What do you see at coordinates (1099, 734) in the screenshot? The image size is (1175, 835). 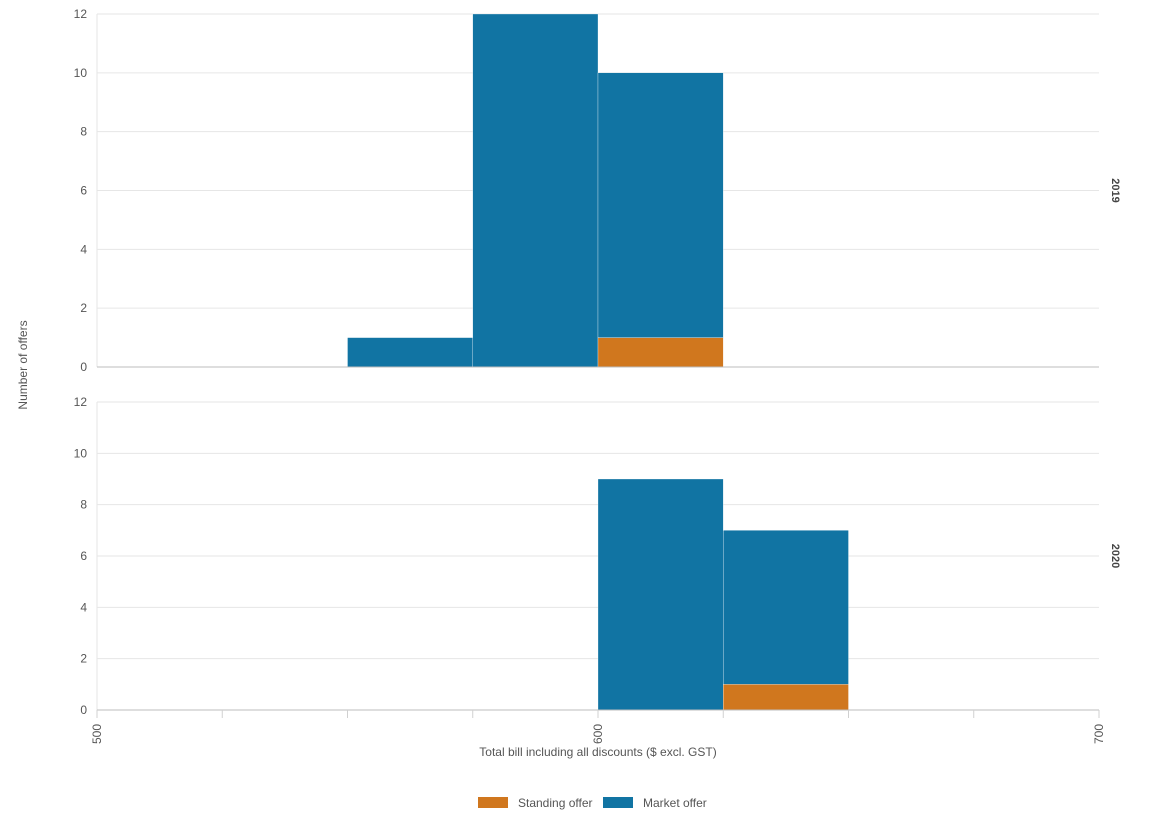 I see `x-tick-label: 700` at bounding box center [1099, 734].